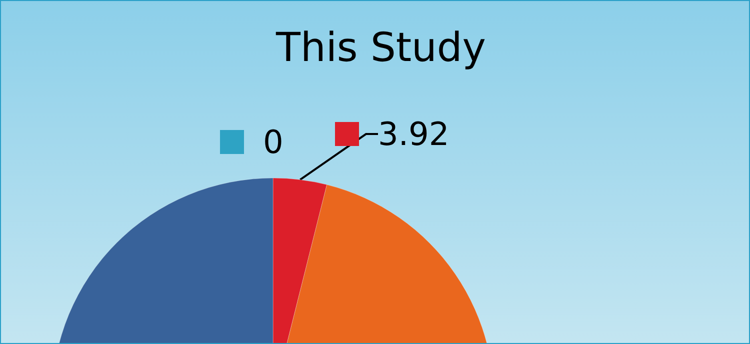 The width and height of the screenshot is (750, 344). What do you see at coordinates (273, 142) in the screenshot?
I see `text: 0` at bounding box center [273, 142].